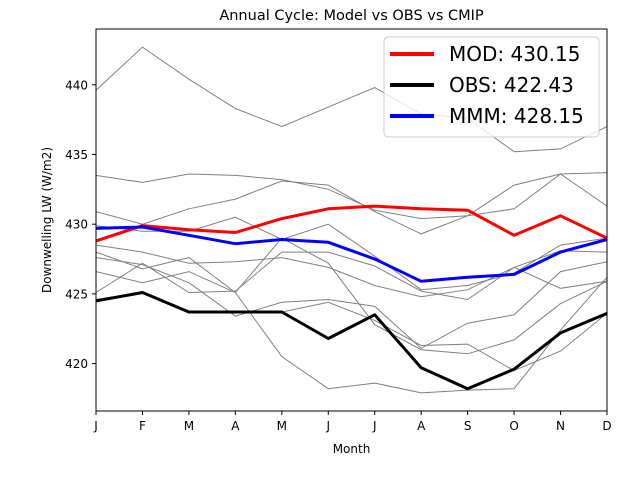 The image size is (640, 484). What do you see at coordinates (76, 155) in the screenshot?
I see `y-tick-label: 435` at bounding box center [76, 155].